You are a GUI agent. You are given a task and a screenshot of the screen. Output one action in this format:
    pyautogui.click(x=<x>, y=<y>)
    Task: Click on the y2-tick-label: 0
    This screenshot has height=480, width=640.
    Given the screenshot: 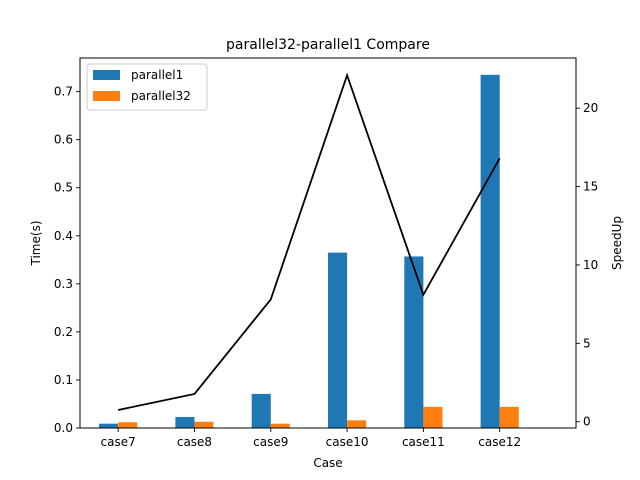 What is the action you would take?
    pyautogui.click(x=587, y=422)
    